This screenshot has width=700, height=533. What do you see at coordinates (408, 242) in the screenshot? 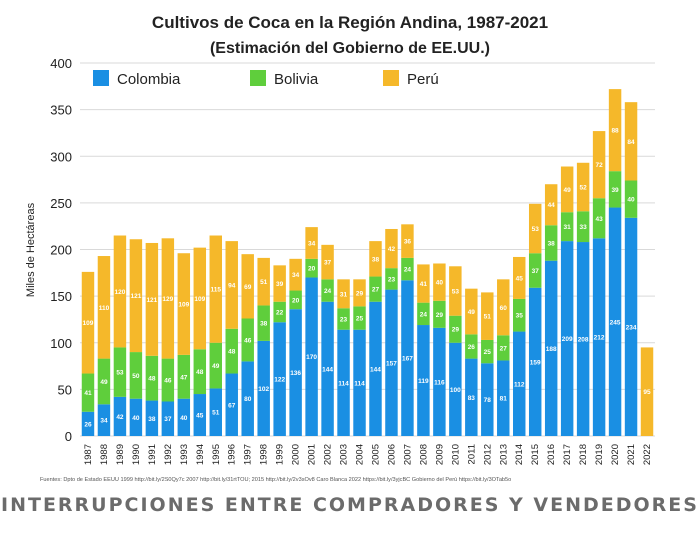
I see `bar-data-label: 36` at bounding box center [408, 242].